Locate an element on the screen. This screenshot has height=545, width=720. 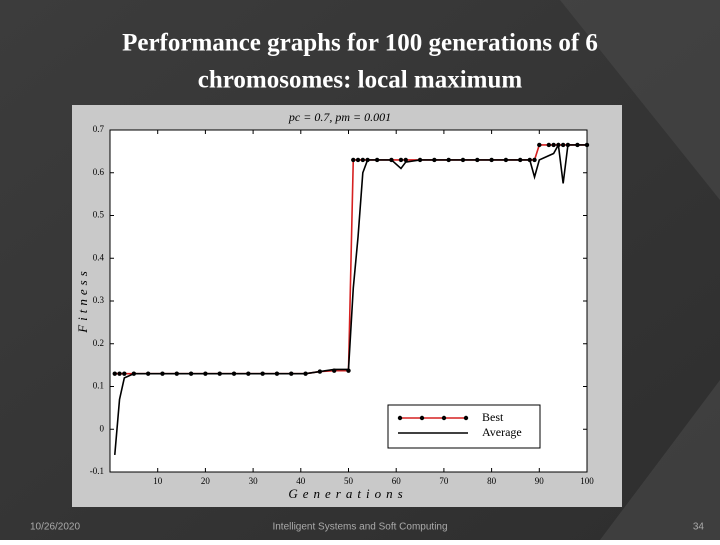
x-tick-label: 30 is located at coordinates (254, 481).